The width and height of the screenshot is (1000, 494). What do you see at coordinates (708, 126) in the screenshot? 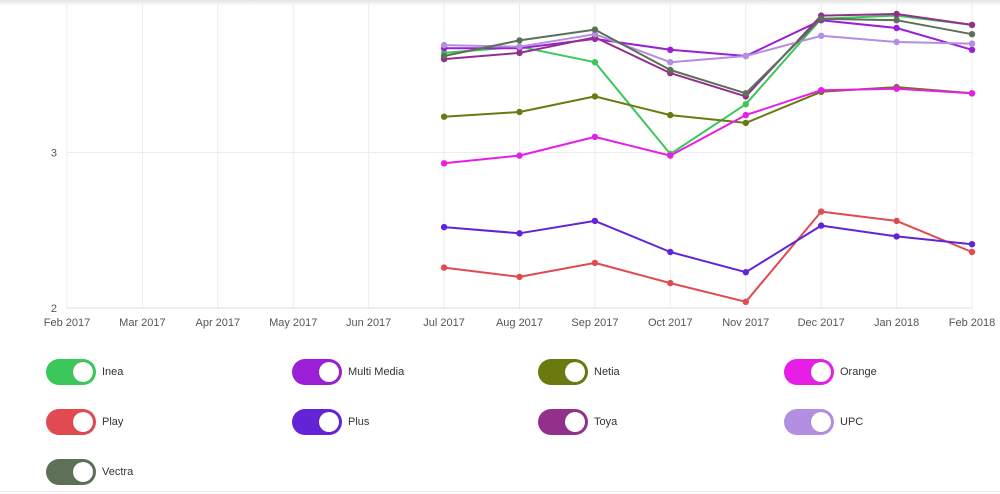
I see `series-line-orange` at bounding box center [708, 126].